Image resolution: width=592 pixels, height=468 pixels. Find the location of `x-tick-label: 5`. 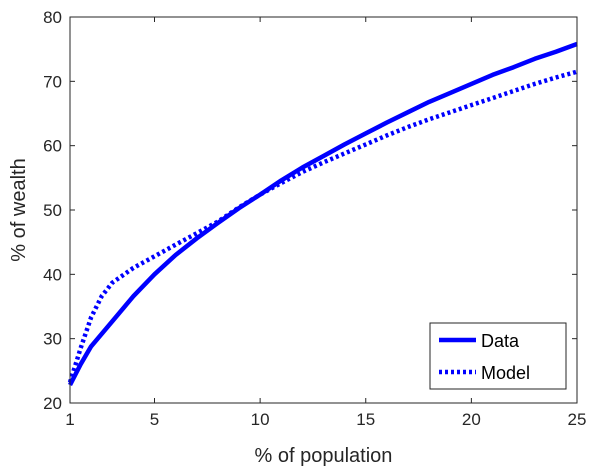

x-tick-label: 5 is located at coordinates (154, 419).